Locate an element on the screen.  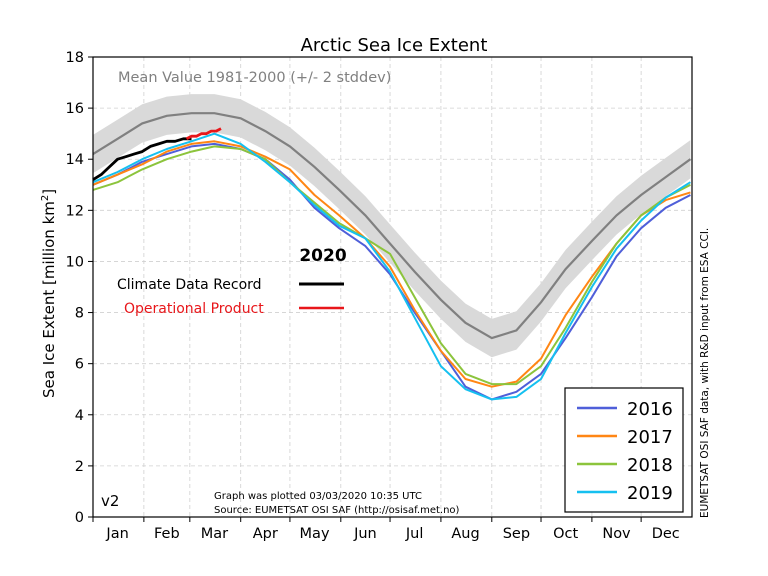
version-label: v2 is located at coordinates (110, 501).